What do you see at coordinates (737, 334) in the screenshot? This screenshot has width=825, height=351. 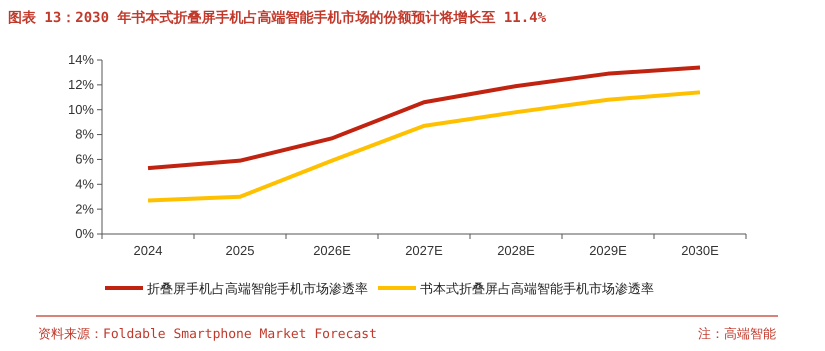 I see `text: 注：高端智能` at bounding box center [737, 334].